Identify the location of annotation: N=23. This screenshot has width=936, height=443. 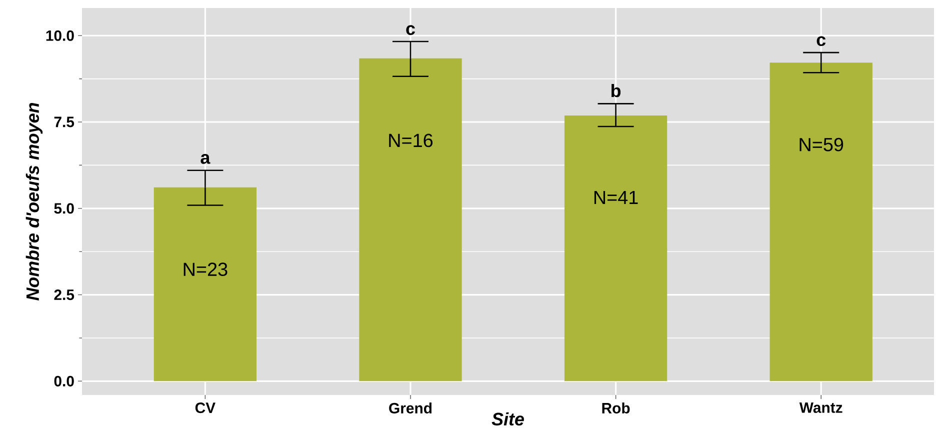
(206, 269).